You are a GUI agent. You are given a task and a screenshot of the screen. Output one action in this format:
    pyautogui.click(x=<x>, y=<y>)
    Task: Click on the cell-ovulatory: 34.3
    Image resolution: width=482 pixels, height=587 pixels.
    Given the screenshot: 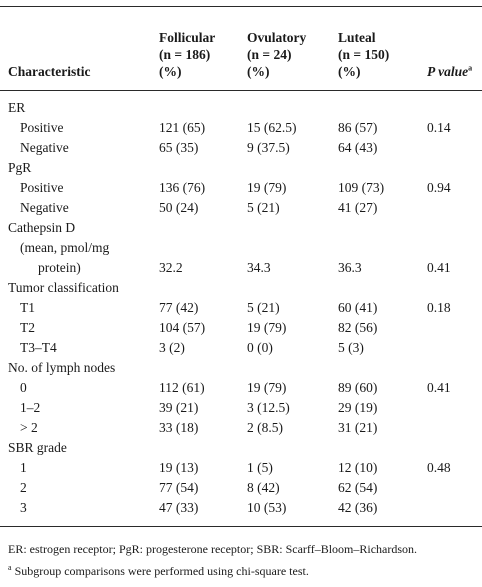 What is the action you would take?
    pyautogui.click(x=259, y=267)
    